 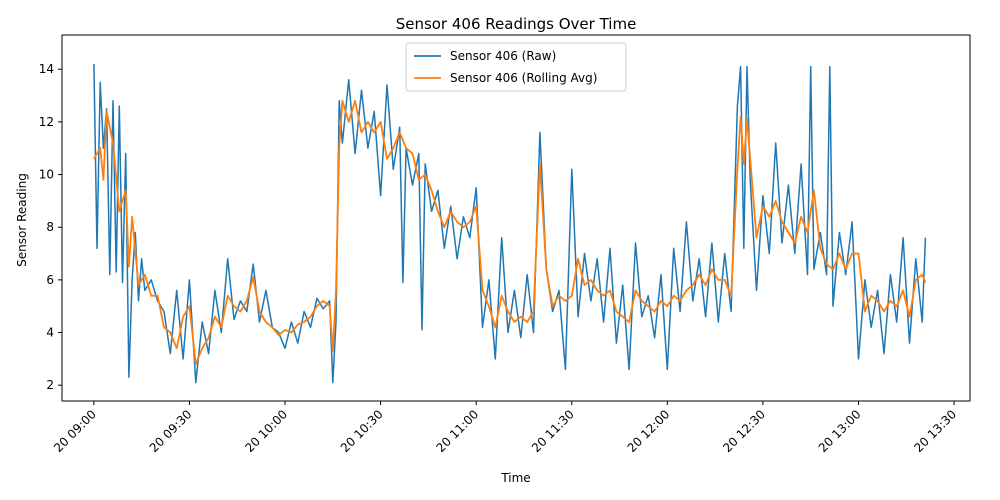 I want to click on y-tick-label: 10, so click(x=46, y=175).